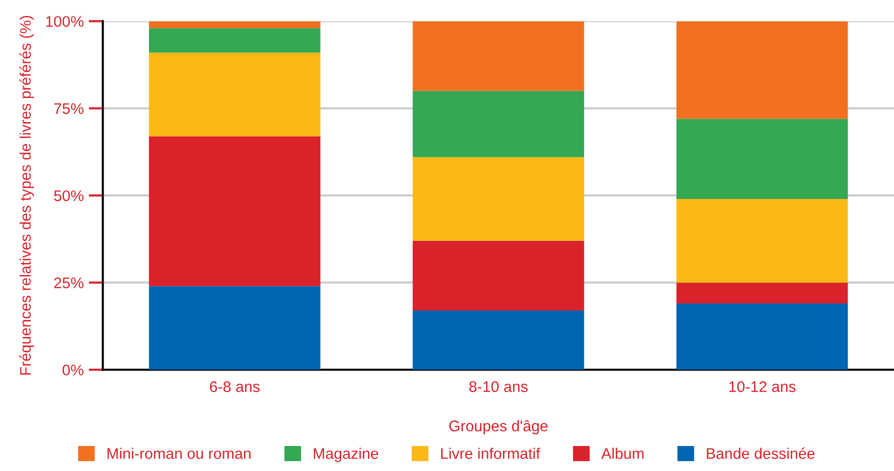  Describe the element at coordinates (498, 386) in the screenshot. I see `x-tick-label: 8-10 ans` at that location.